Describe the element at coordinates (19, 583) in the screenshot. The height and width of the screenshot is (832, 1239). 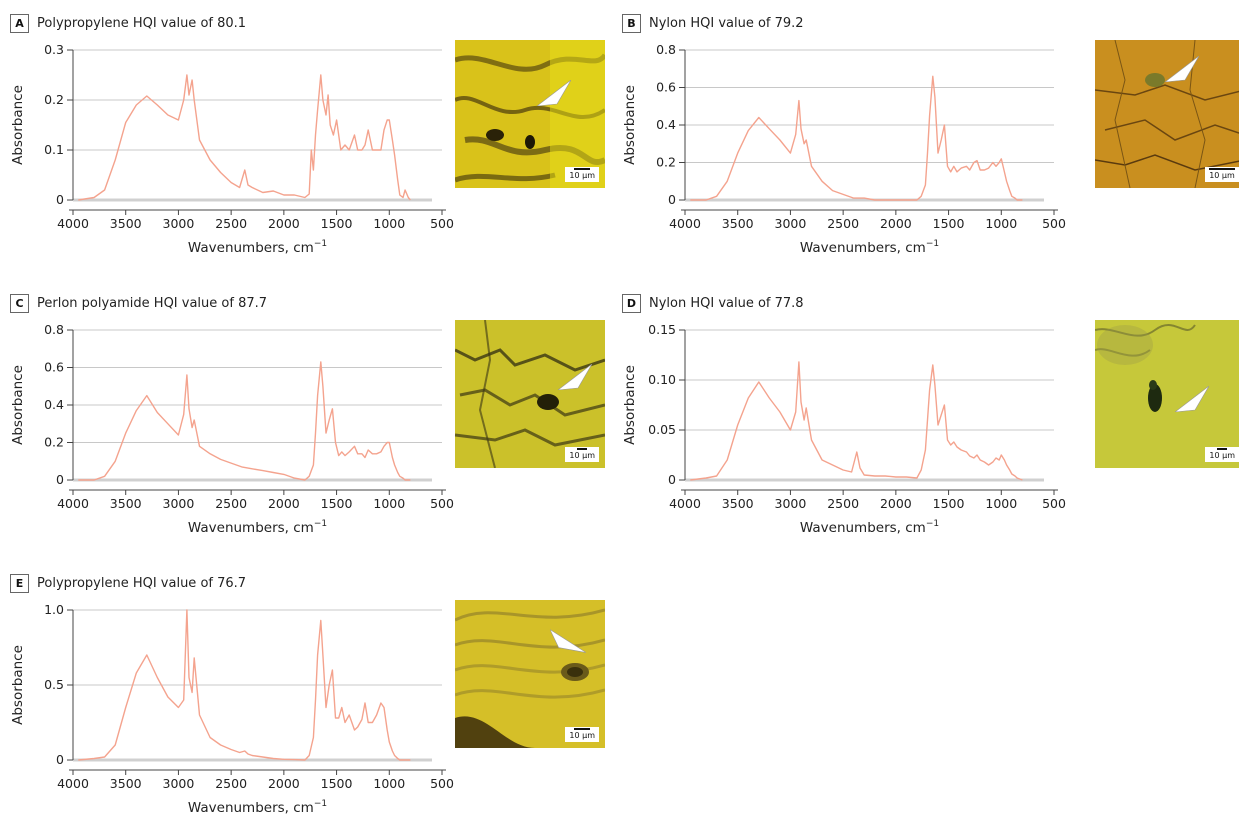
I see `panel-letter: E` at that location.